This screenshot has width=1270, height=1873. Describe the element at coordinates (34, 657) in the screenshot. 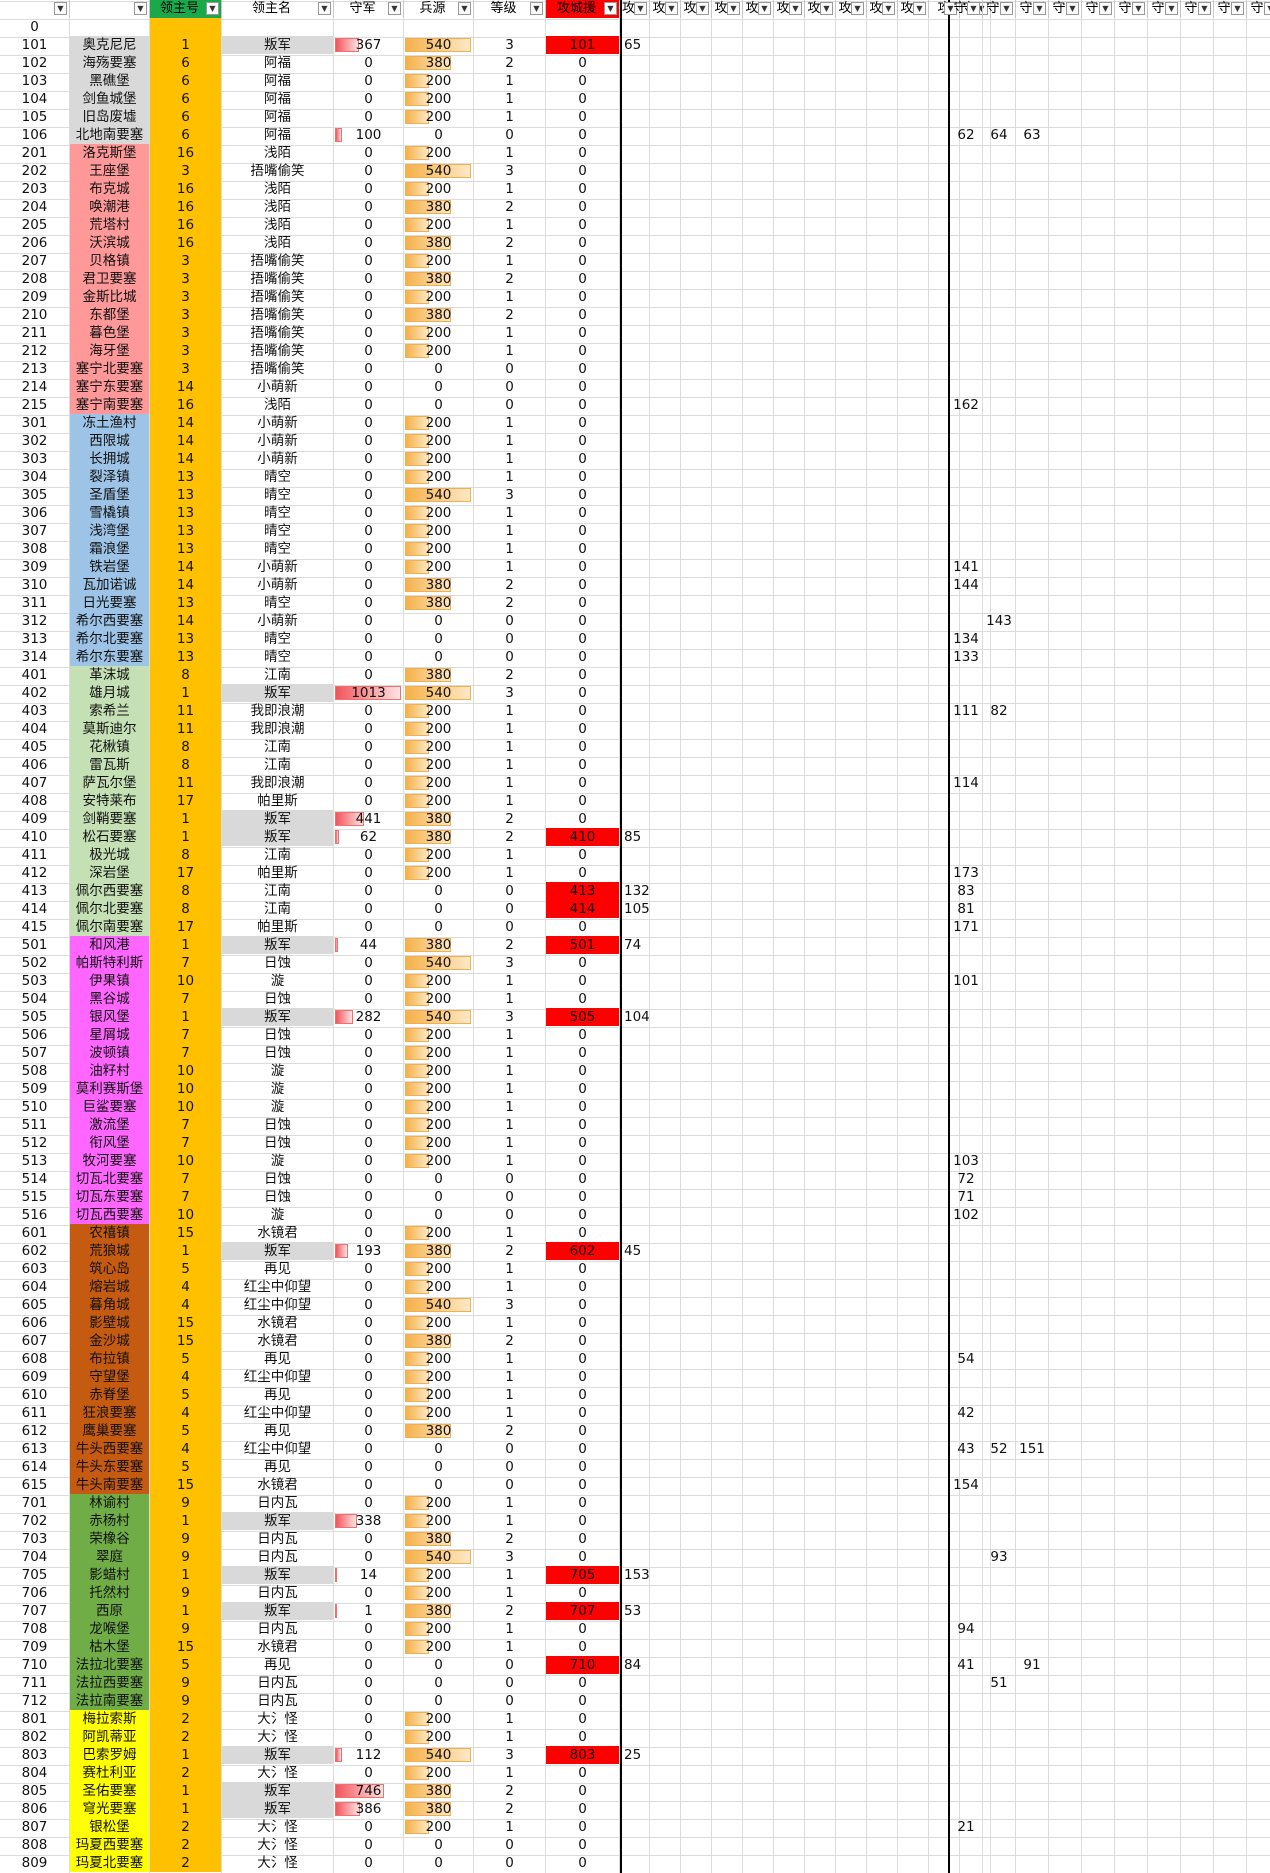

I see `city-id-cell: 314` at that location.